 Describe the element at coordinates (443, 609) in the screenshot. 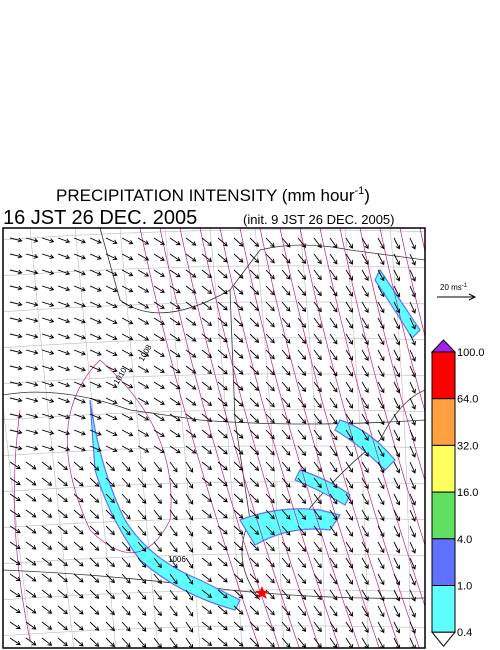

I see `colorbar-segment` at that location.